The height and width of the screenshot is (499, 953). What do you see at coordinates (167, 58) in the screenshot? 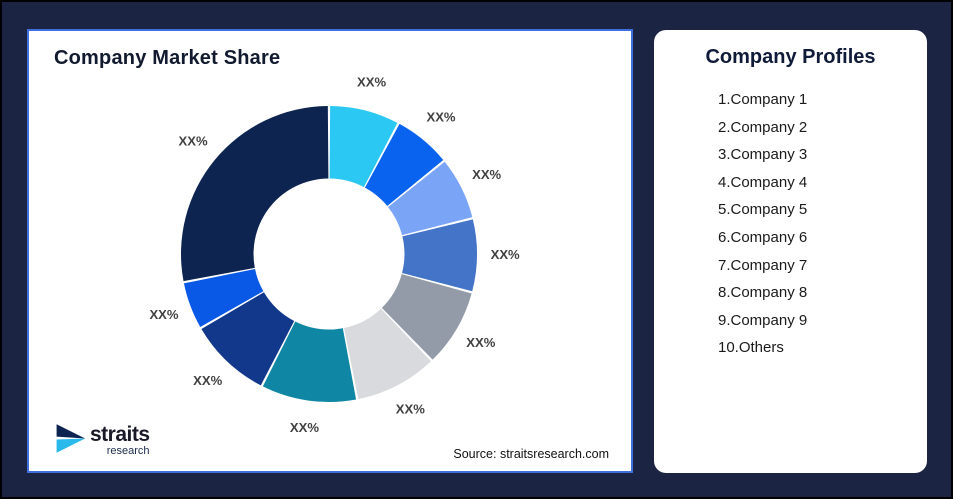
I see `chart-title: Company Market Share` at bounding box center [167, 58].